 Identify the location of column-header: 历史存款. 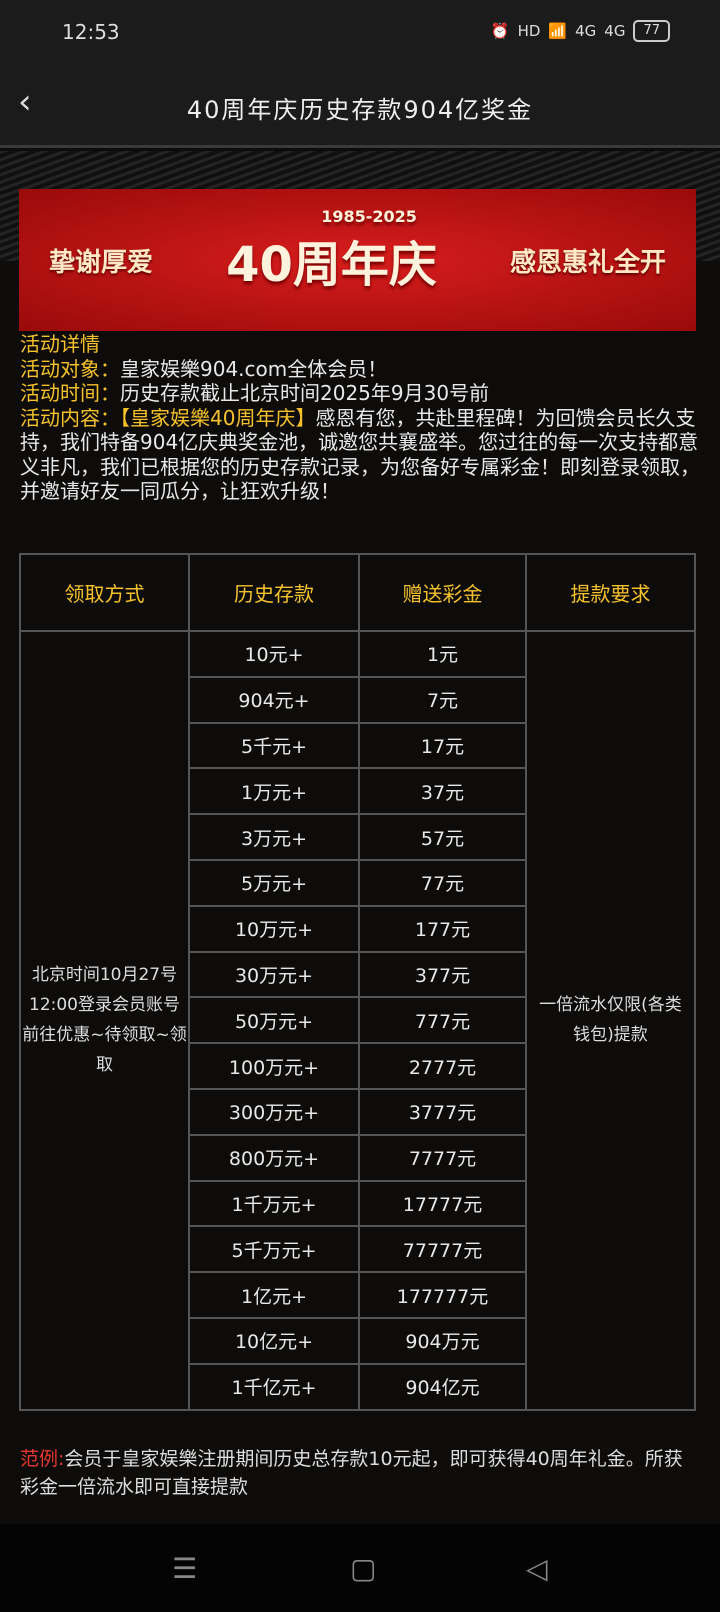
(274, 592).